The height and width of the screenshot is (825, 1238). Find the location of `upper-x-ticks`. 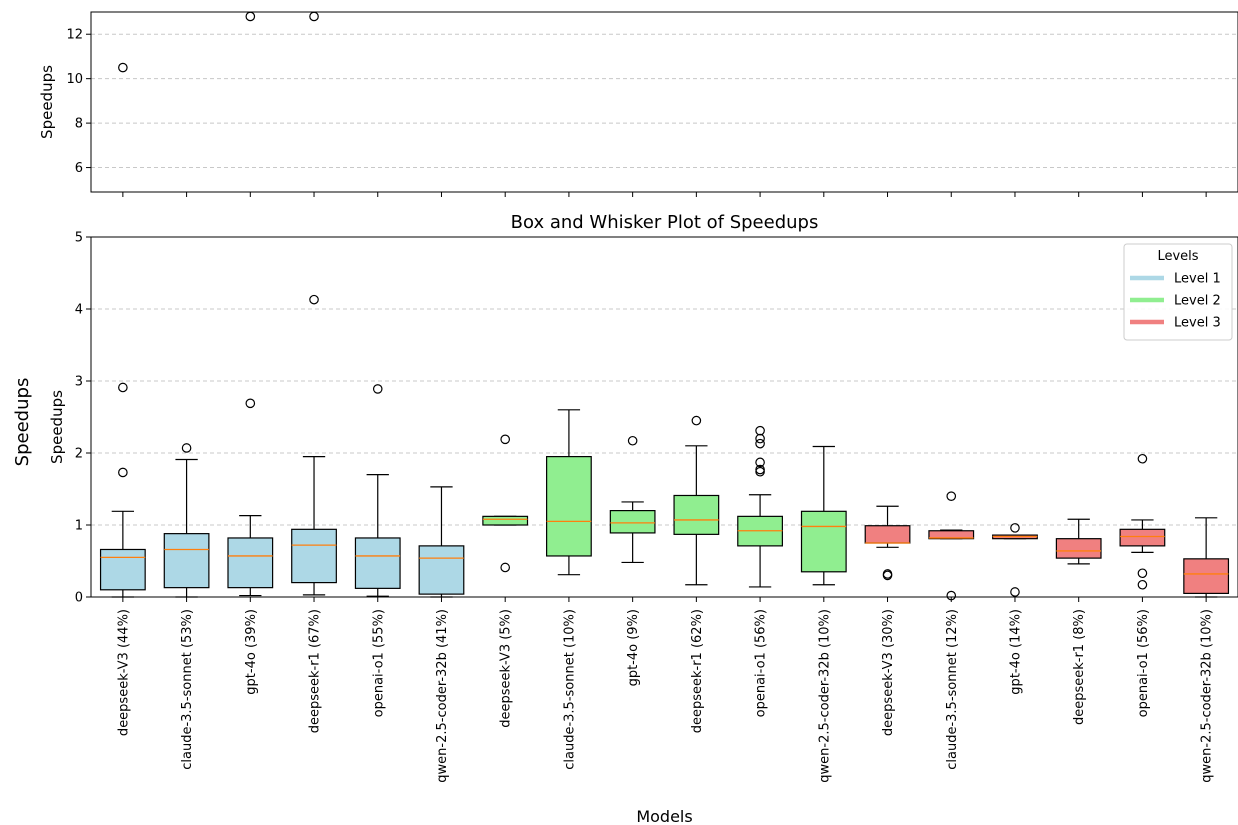

upper-x-ticks is located at coordinates (664, 194).